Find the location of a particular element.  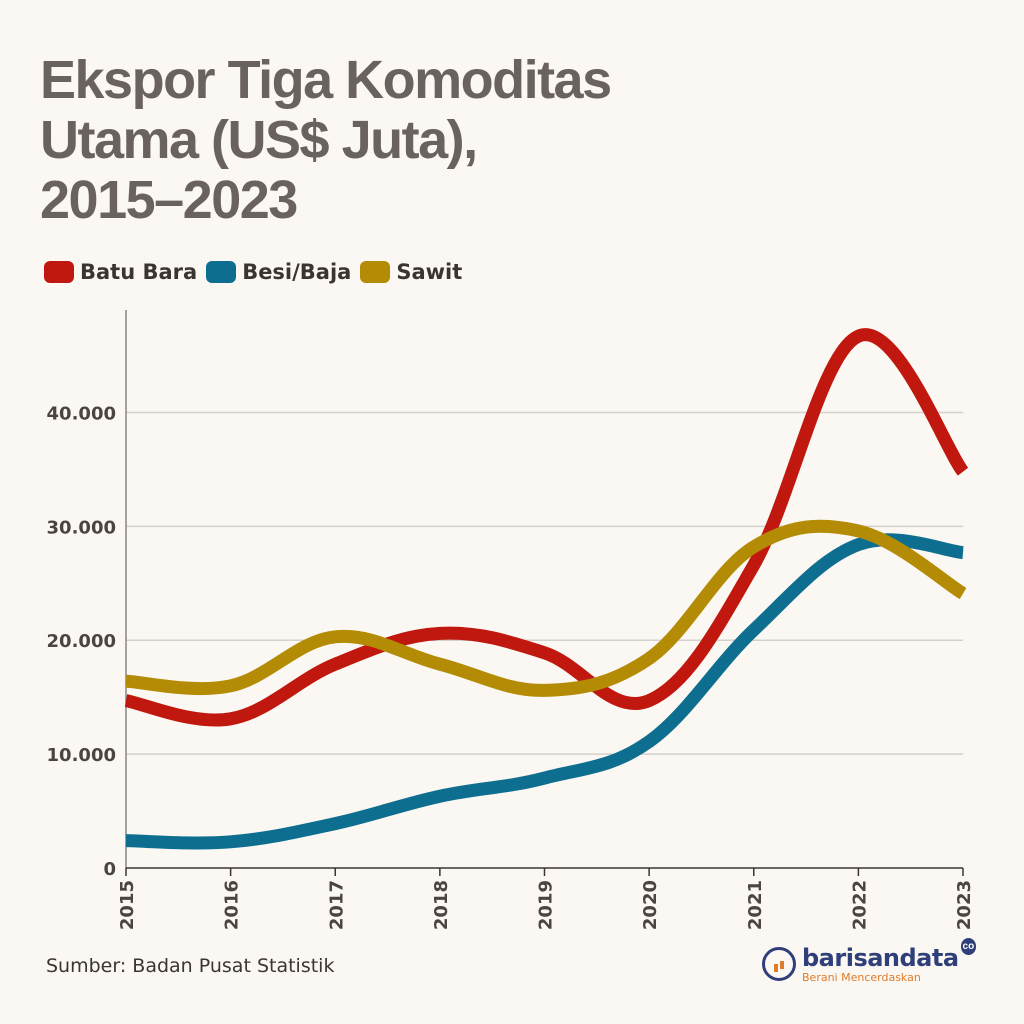

logo-suffix: co is located at coordinates (968, 946).